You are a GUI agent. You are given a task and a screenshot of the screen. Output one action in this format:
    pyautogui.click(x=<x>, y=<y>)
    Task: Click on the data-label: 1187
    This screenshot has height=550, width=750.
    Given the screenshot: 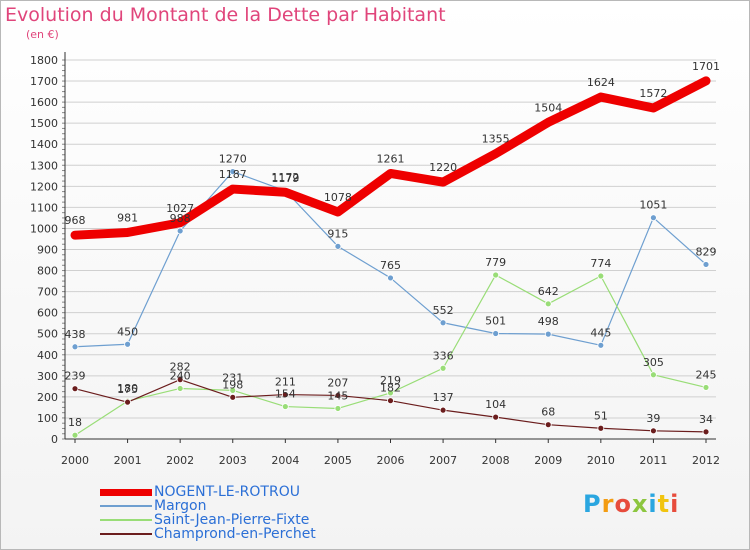 What is the action you would take?
    pyautogui.click(x=233, y=174)
    